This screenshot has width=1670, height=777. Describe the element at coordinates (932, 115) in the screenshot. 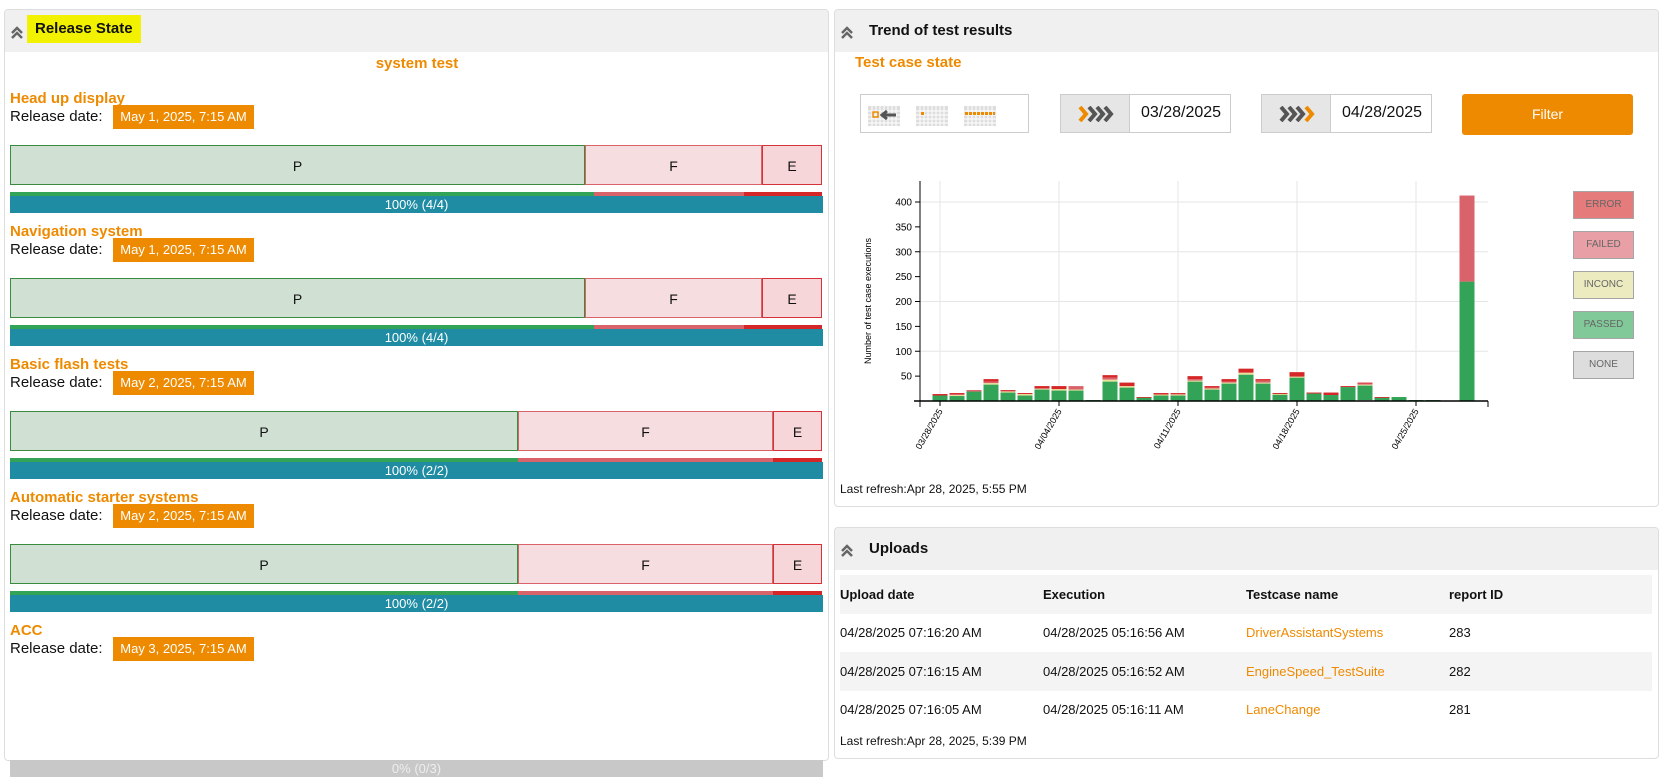

I see `calendar-today-icon` at that location.